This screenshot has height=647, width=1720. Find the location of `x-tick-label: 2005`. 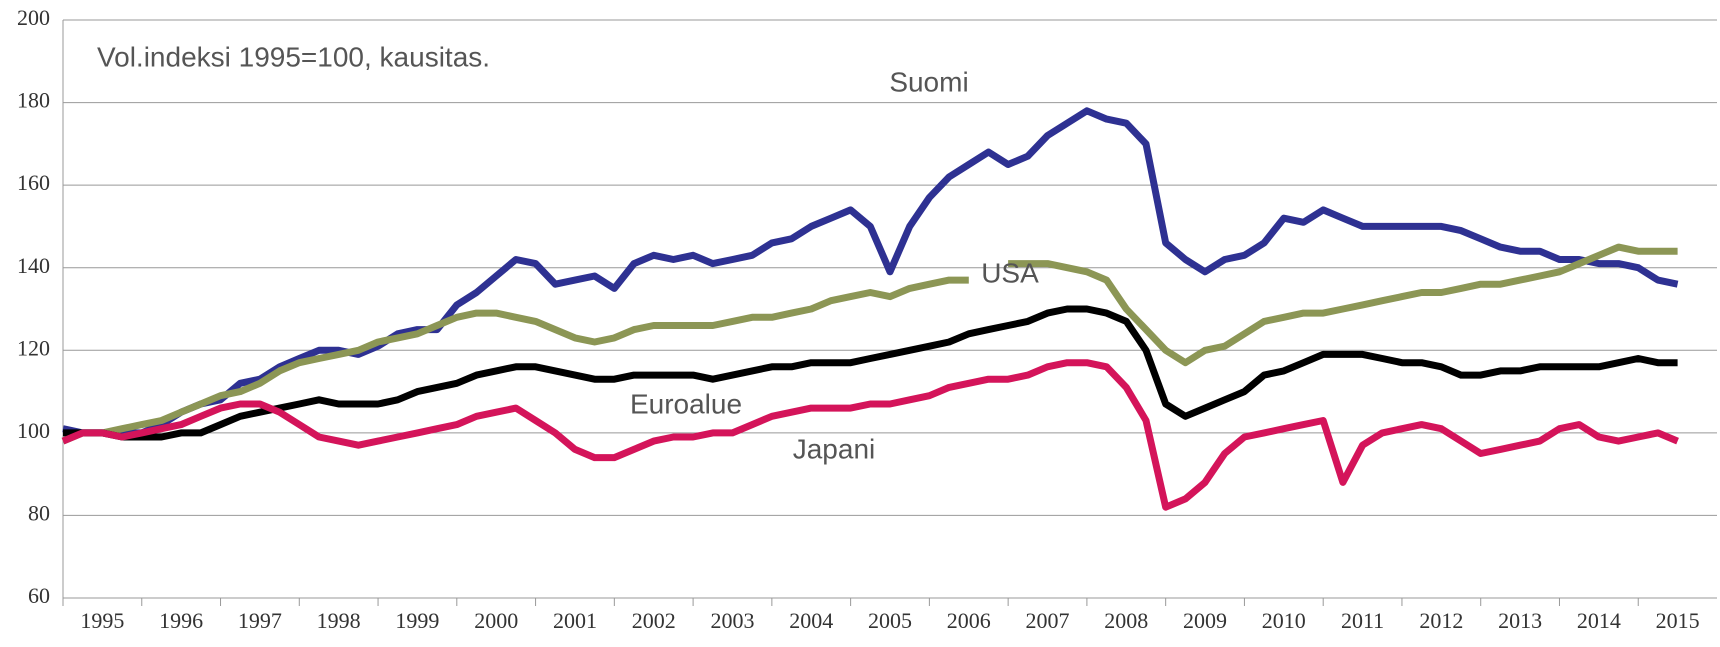

x-tick-label: 2005 is located at coordinates (890, 620).